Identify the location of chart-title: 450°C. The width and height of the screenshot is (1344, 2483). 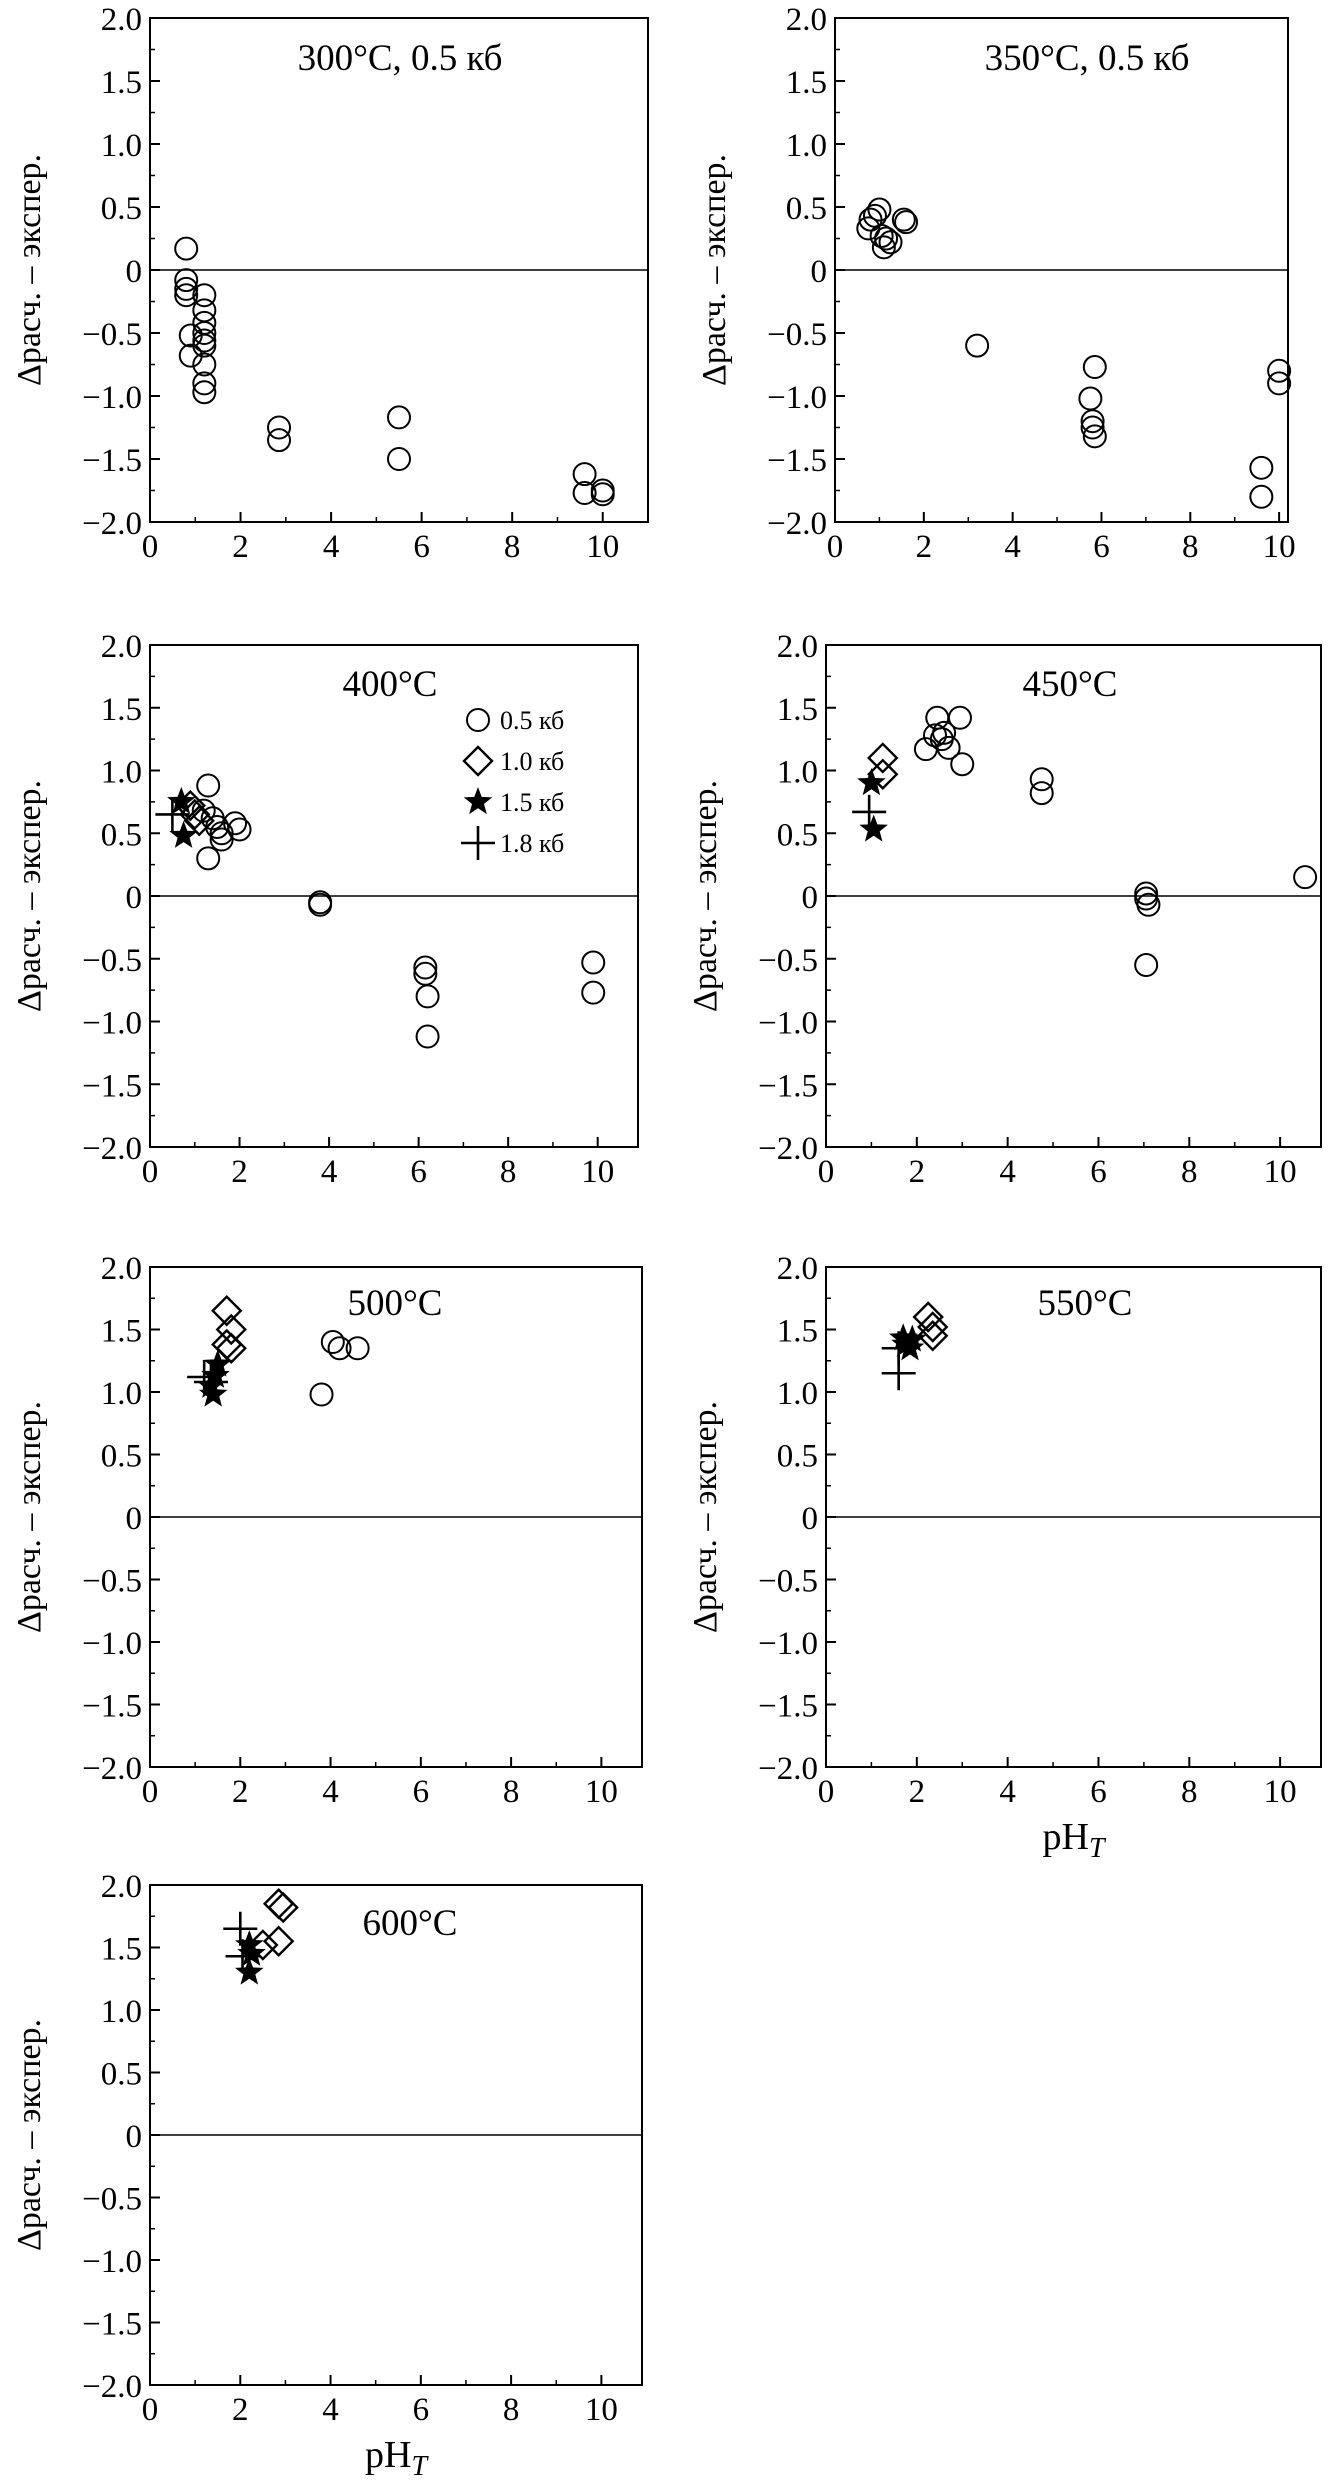
(1070, 684).